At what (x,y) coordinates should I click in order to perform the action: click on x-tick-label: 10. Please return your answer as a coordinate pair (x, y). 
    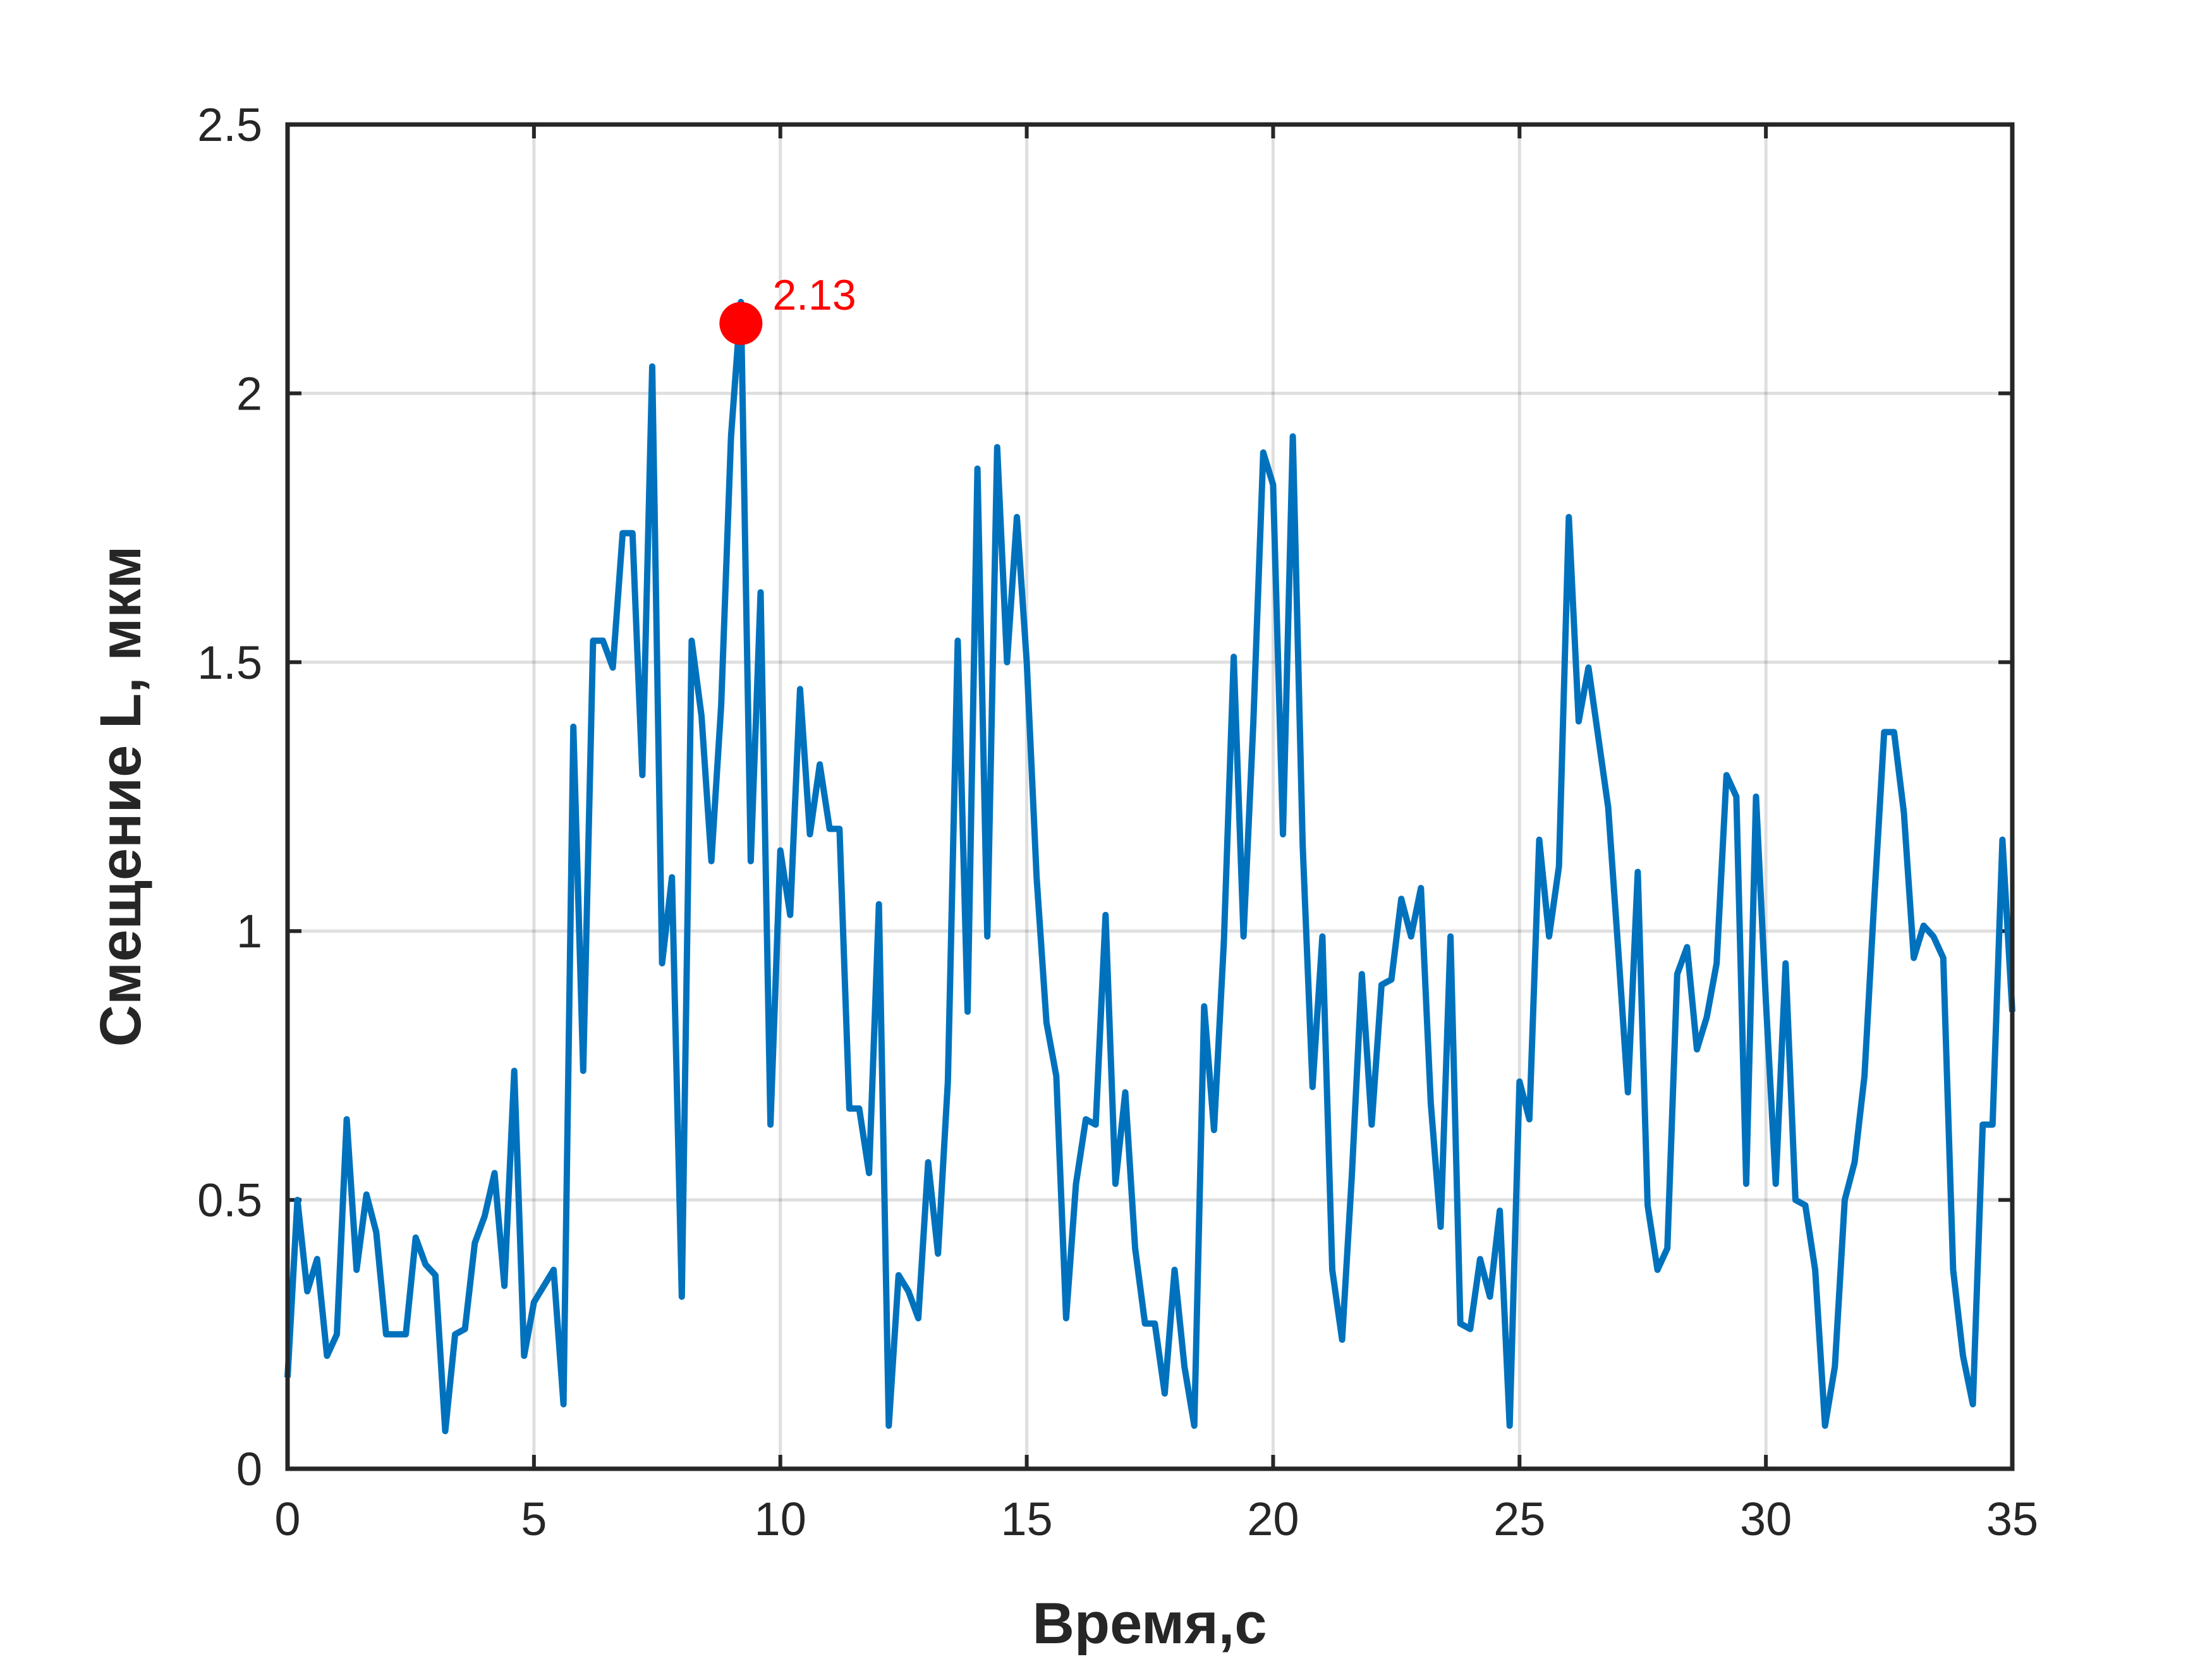
    Looking at the image, I should click on (780, 1519).